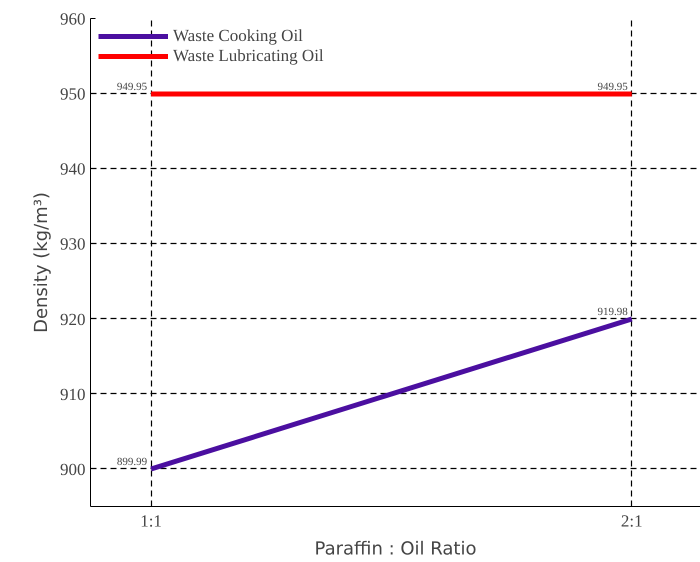 Image resolution: width=700 pixels, height=562 pixels. I want to click on y-tick-label: 950, so click(73, 94).